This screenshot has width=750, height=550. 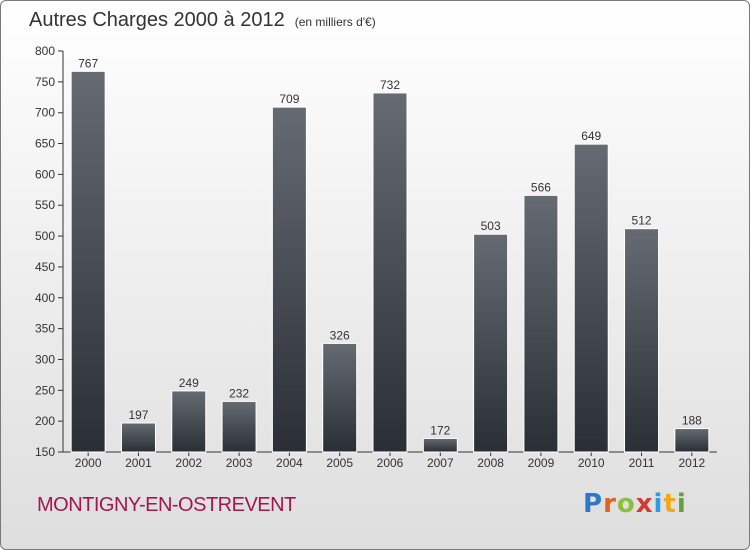 What do you see at coordinates (390, 85) in the screenshot?
I see `bar-value-label: 732` at bounding box center [390, 85].